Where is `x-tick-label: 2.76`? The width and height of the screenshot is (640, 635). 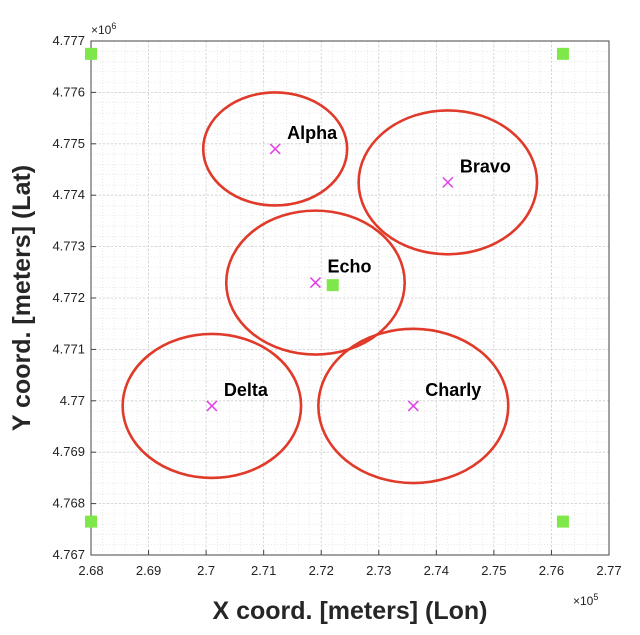 x-tick-label: 2.76 is located at coordinates (551, 570).